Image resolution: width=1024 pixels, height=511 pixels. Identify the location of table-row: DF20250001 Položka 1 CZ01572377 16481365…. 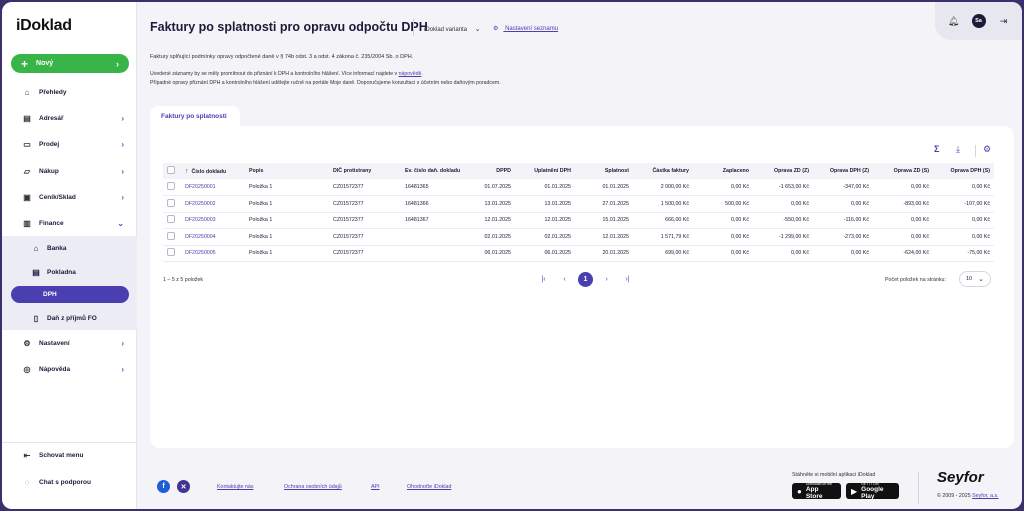
(578, 187).